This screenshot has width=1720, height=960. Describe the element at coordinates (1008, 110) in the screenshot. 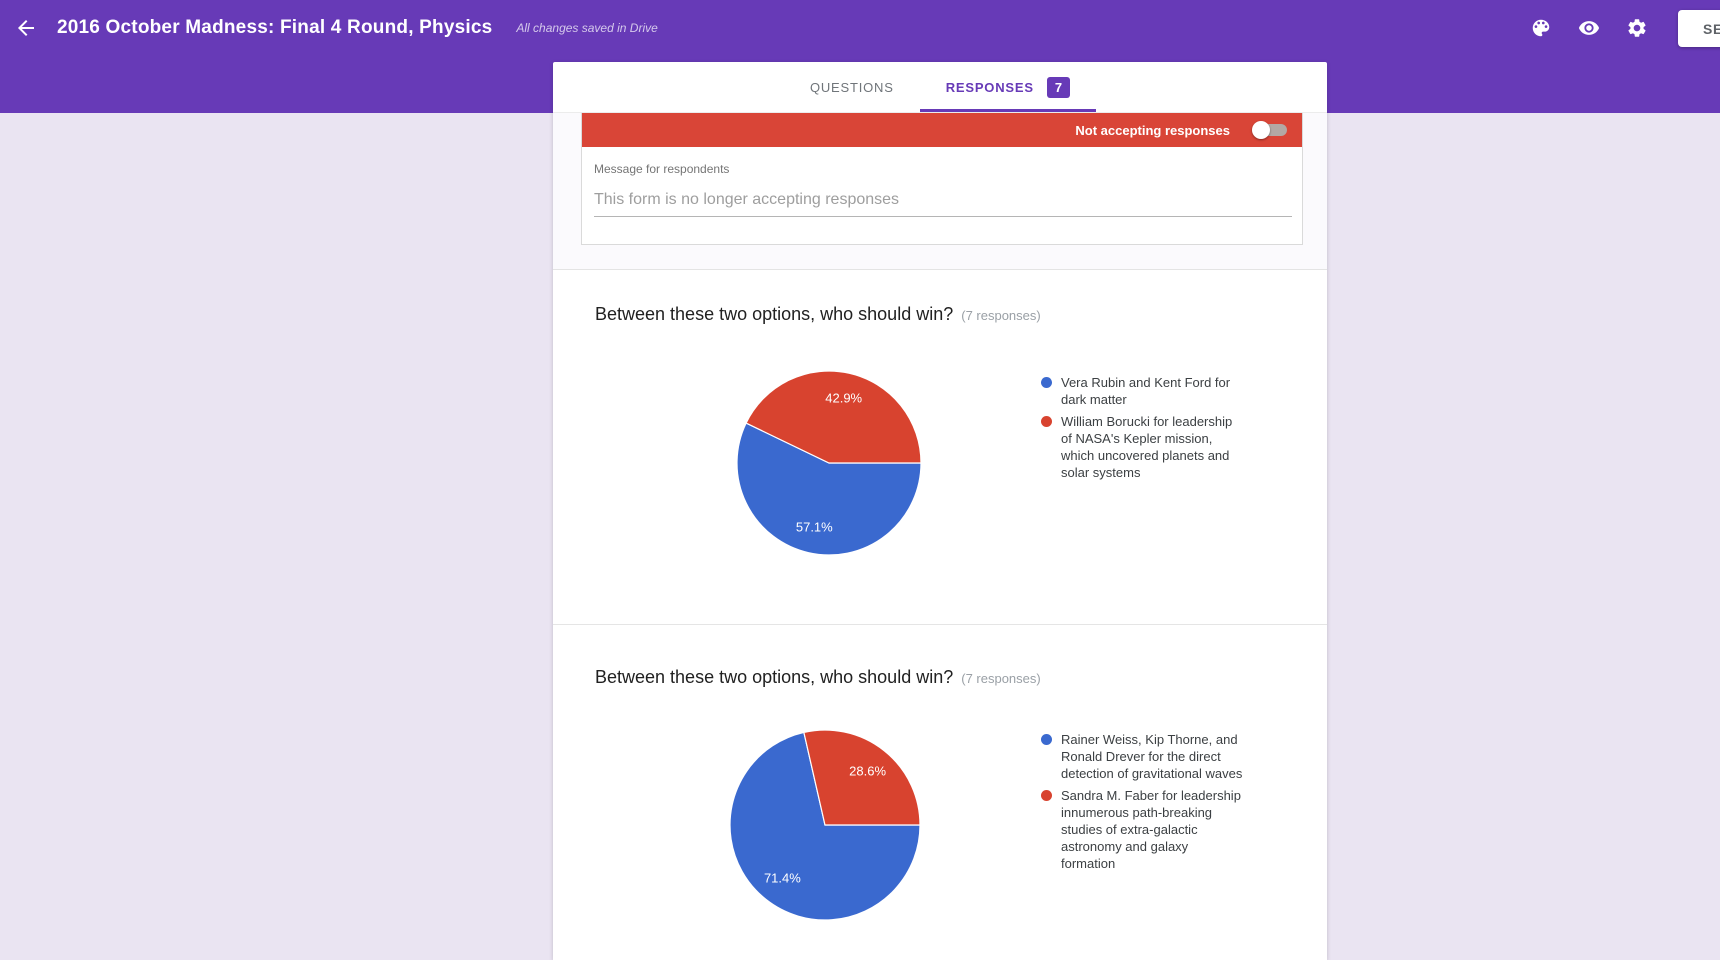

I see `active-tab-indicator` at that location.